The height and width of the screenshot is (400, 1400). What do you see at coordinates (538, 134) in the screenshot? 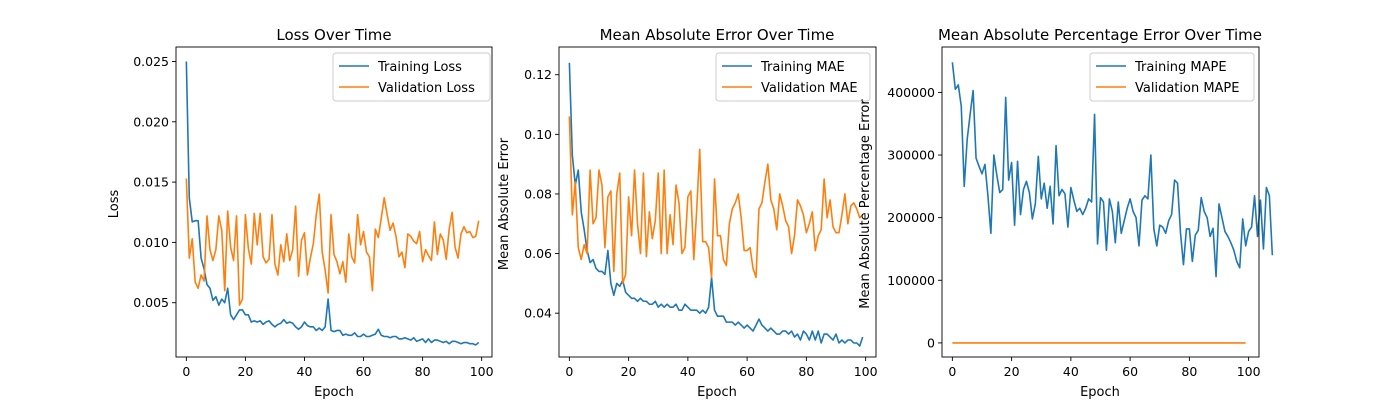
I see `y-tick-label: 0.10` at bounding box center [538, 134].